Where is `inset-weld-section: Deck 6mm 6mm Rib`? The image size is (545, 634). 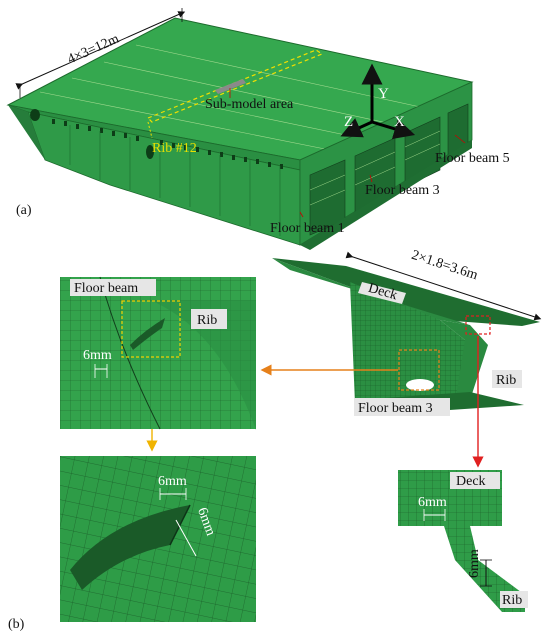 inset-weld-section: Deck 6mm 6mm Rib is located at coordinates (463, 541).